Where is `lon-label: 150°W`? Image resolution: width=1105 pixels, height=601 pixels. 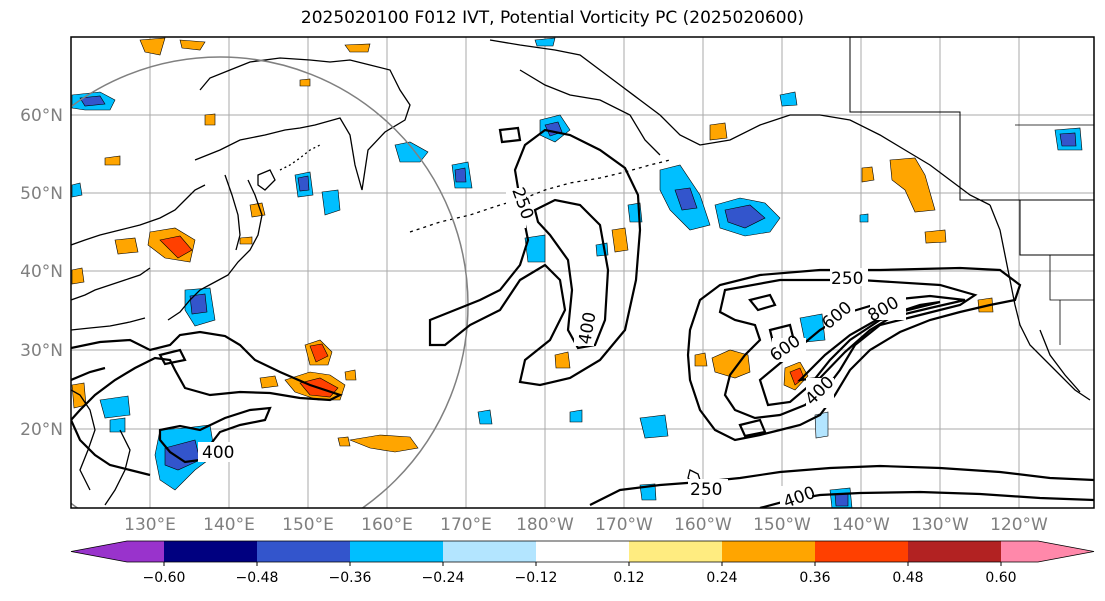
lon-label: 150°W is located at coordinates (782, 525).